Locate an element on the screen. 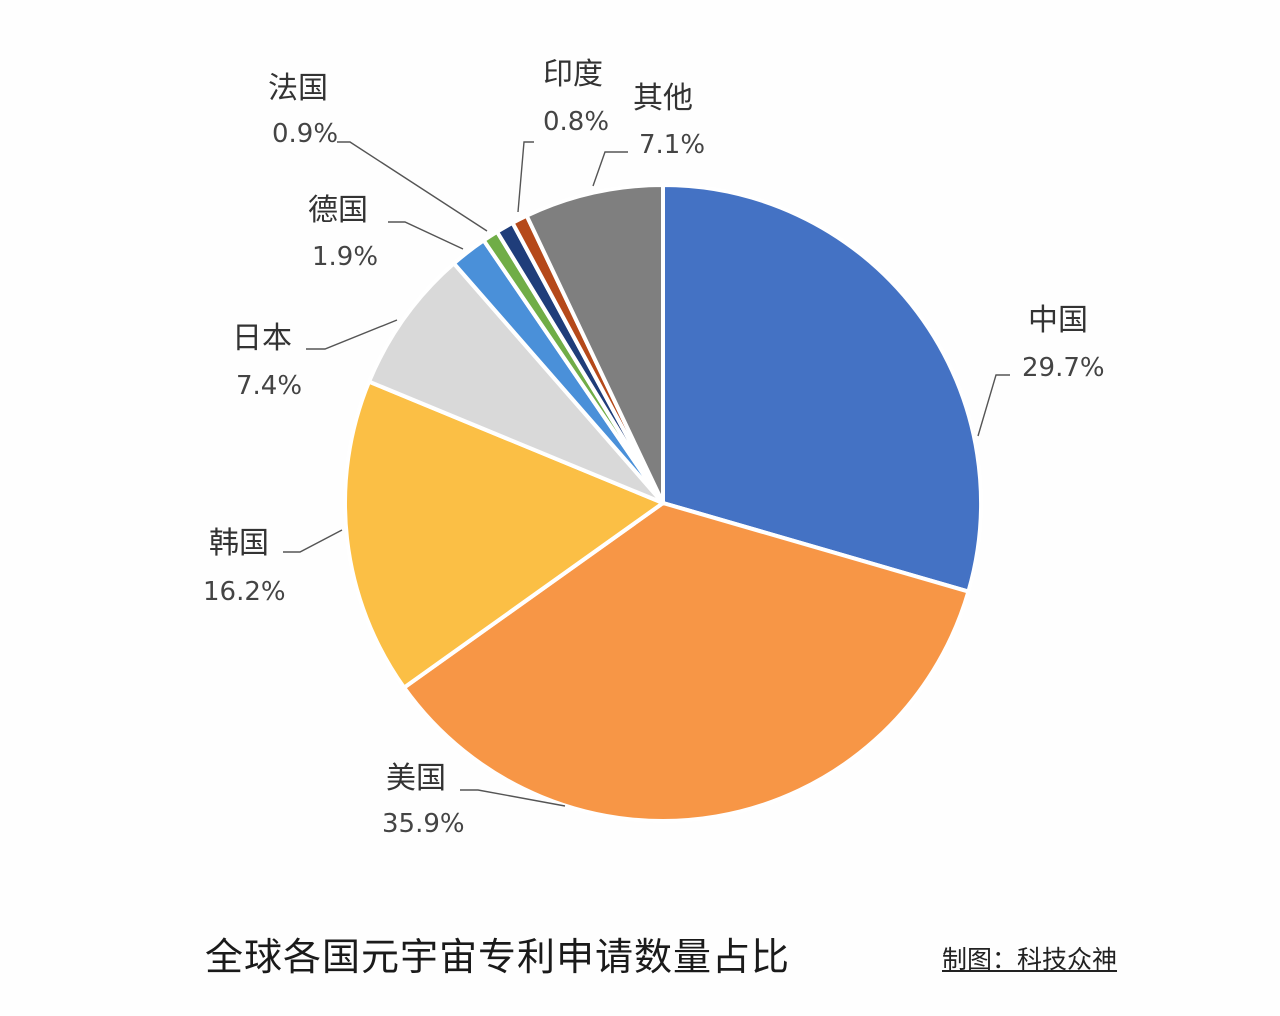 This screenshot has width=1280, height=1016. slice-name-label: 法国 is located at coordinates (298, 88).